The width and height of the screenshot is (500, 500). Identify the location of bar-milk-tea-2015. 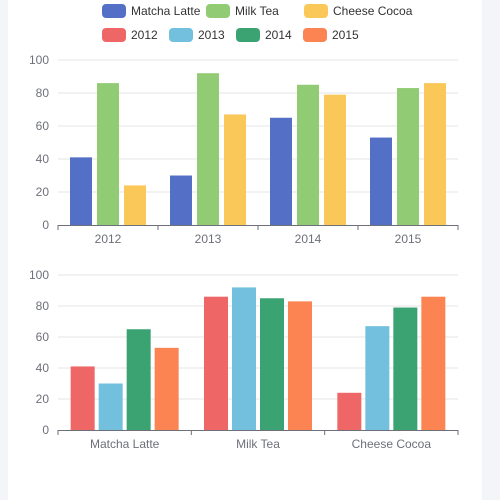
(408, 156).